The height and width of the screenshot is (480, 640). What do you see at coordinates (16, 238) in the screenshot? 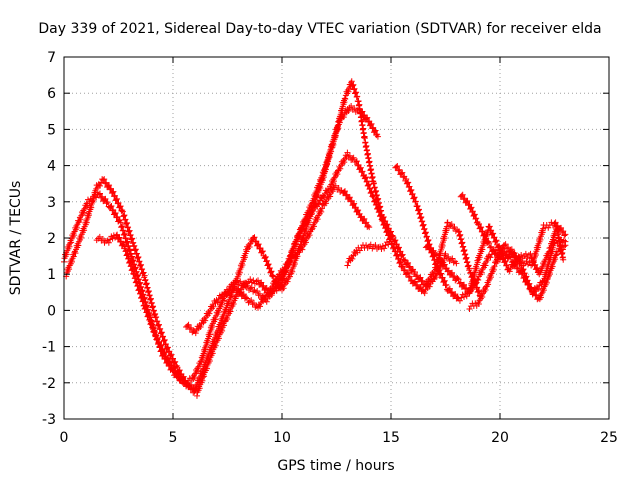
I see `y-axis-label: SDTVAR / TECUs` at bounding box center [16, 238].